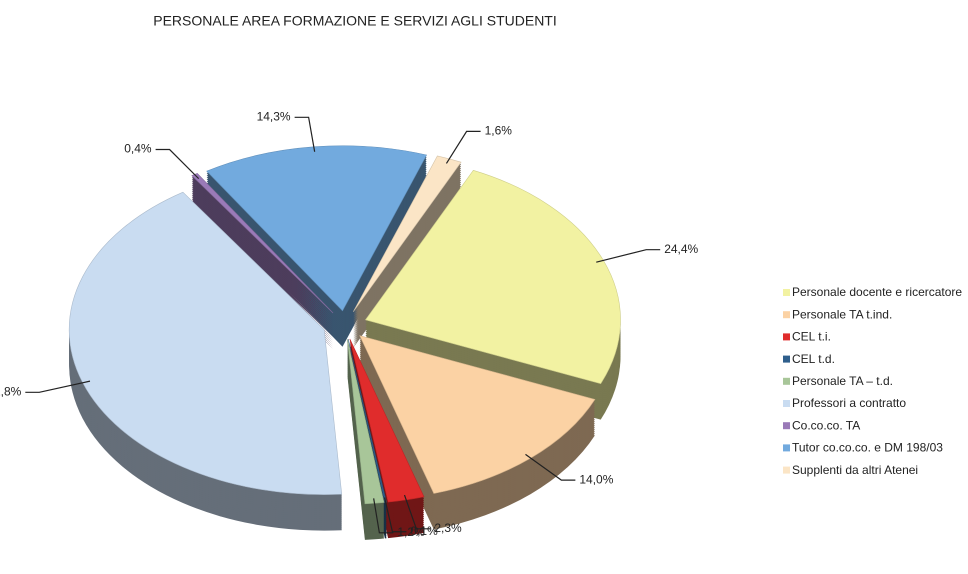 This screenshot has width=968, height=574. Describe the element at coordinates (849, 403) in the screenshot. I see `legend-label: Professori a contratto` at that location.